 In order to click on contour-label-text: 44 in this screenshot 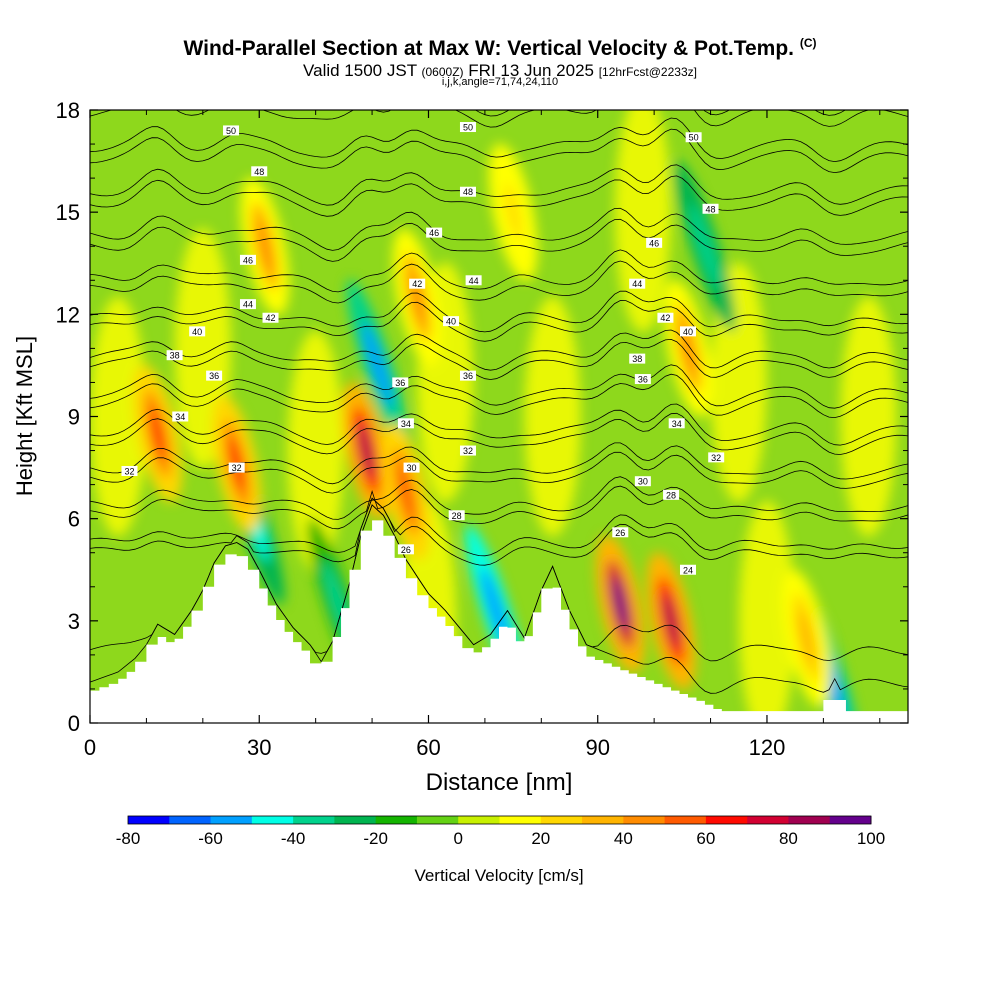, I will do `click(248, 305)`.